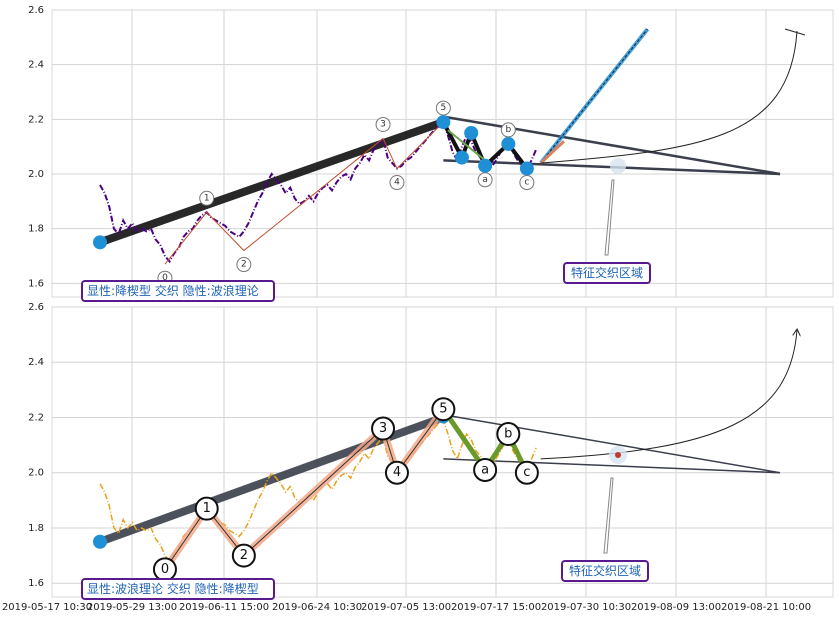 The image size is (839, 619). I want to click on x-tick-label: 2019-07-30 10:30, so click(586, 607).